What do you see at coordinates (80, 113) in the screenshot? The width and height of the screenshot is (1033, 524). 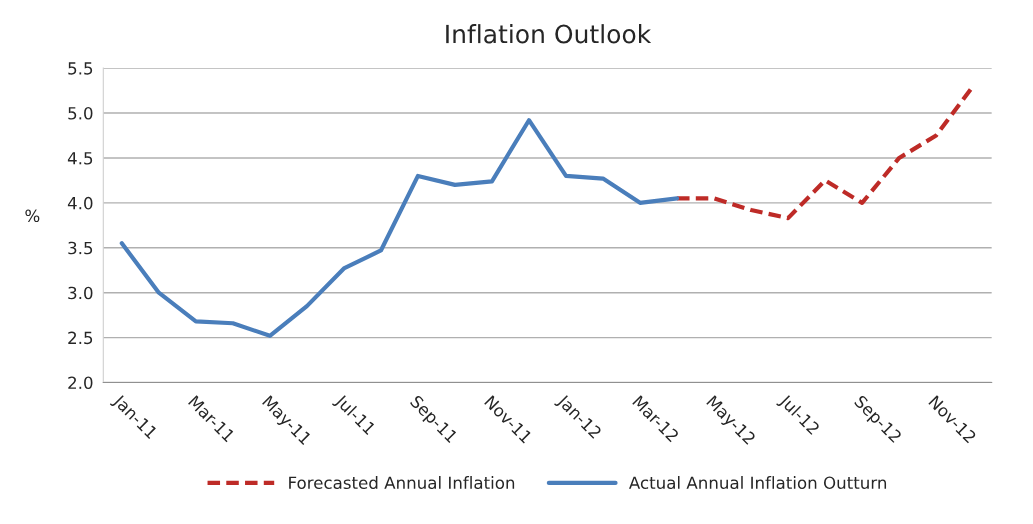 I see `y-tick-label: 5.0` at bounding box center [80, 113].